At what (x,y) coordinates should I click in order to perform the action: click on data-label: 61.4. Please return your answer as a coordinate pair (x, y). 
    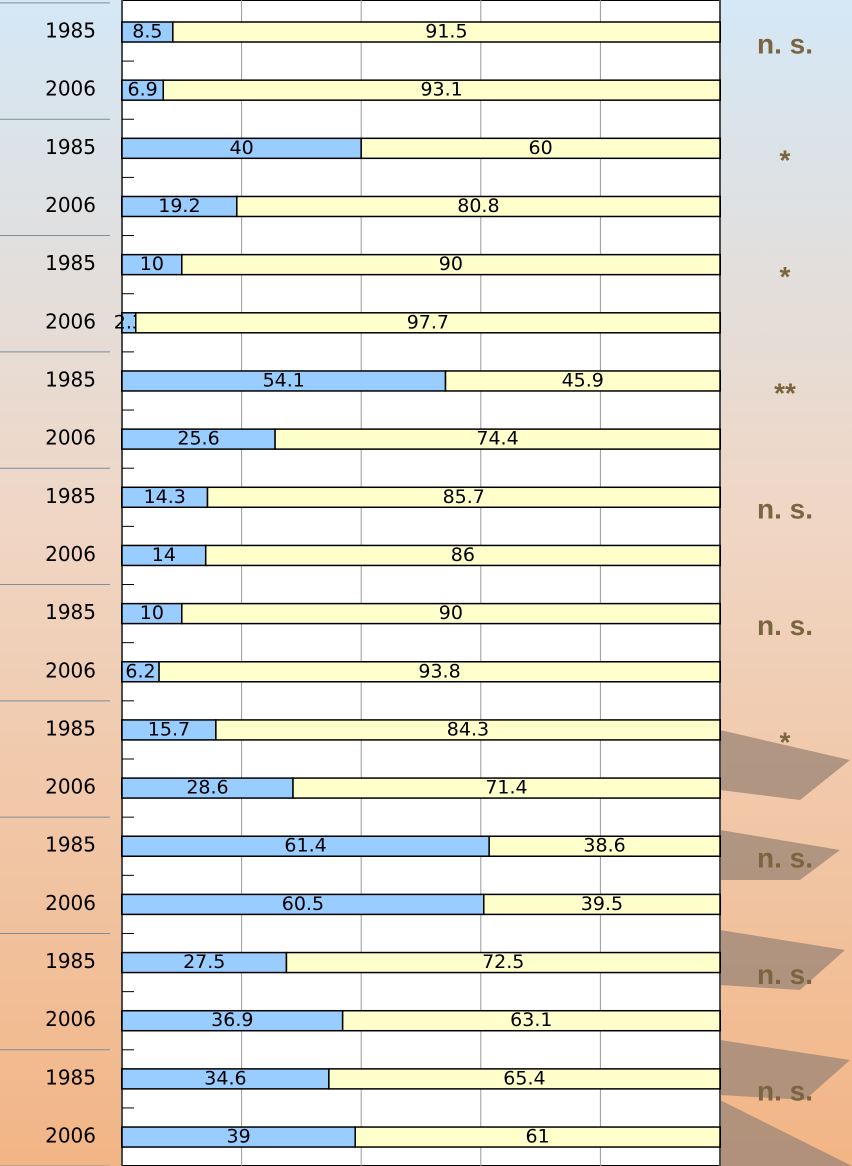
    Looking at the image, I should click on (305, 846).